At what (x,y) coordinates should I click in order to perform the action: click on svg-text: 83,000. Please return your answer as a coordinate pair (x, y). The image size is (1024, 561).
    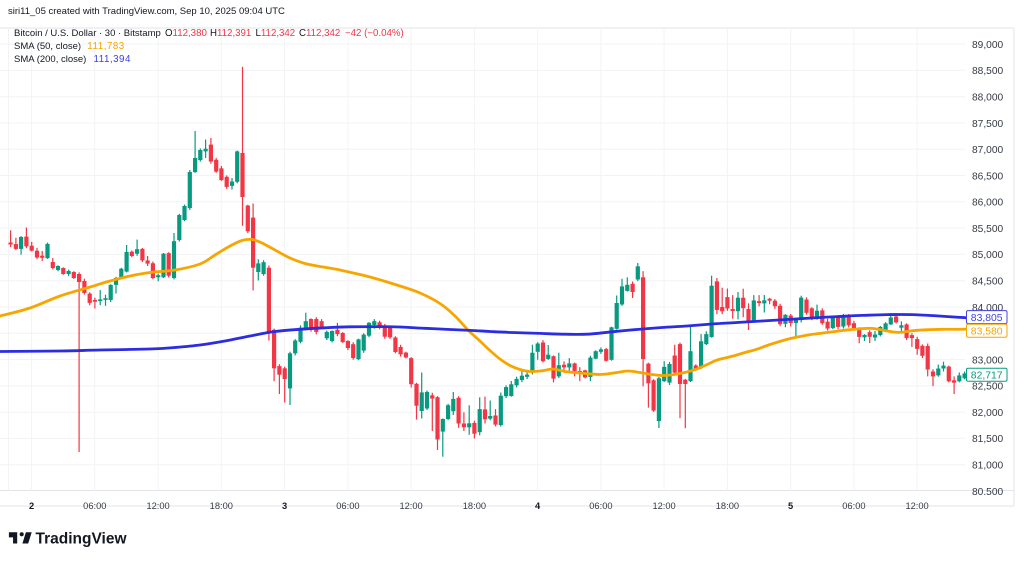
    Looking at the image, I should click on (987, 360).